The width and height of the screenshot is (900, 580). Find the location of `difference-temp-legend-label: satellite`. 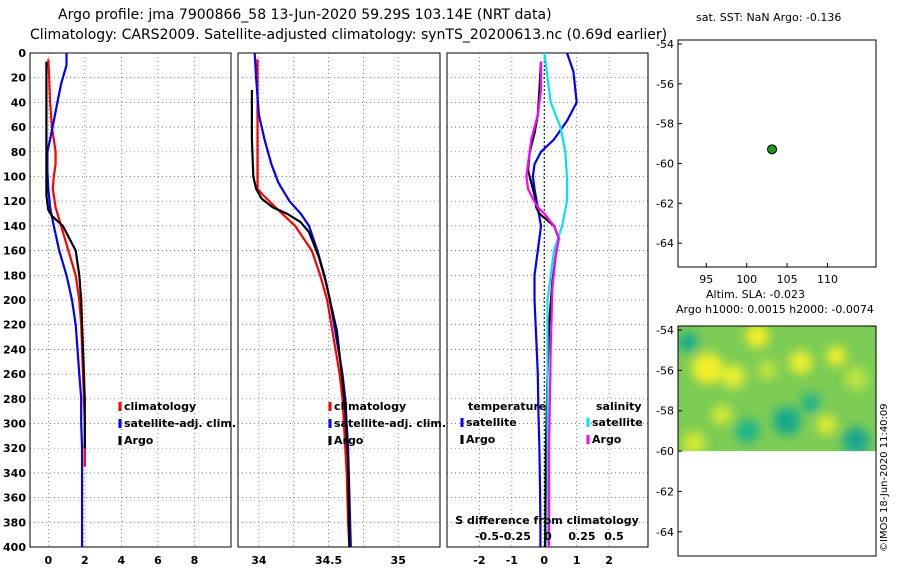

difference-temp-legend-label: satellite is located at coordinates (491, 422).